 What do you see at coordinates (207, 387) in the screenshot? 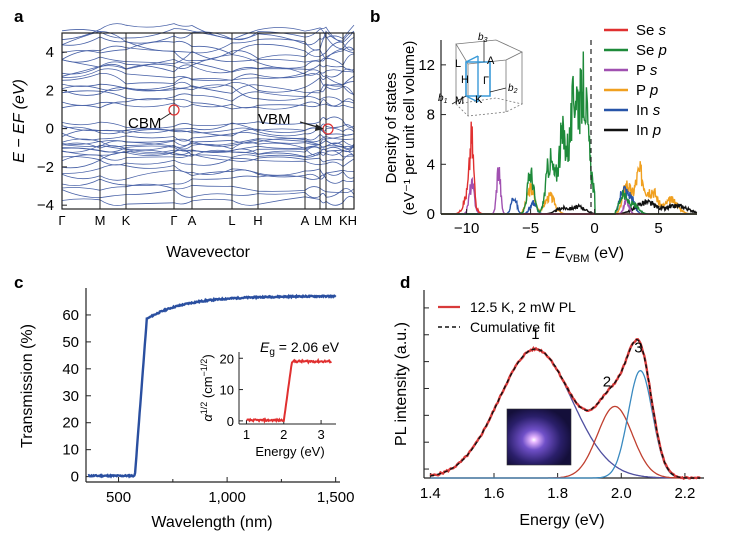
I see `inset-y-axis-label: α1/2 (cm−1/2)` at bounding box center [207, 387].